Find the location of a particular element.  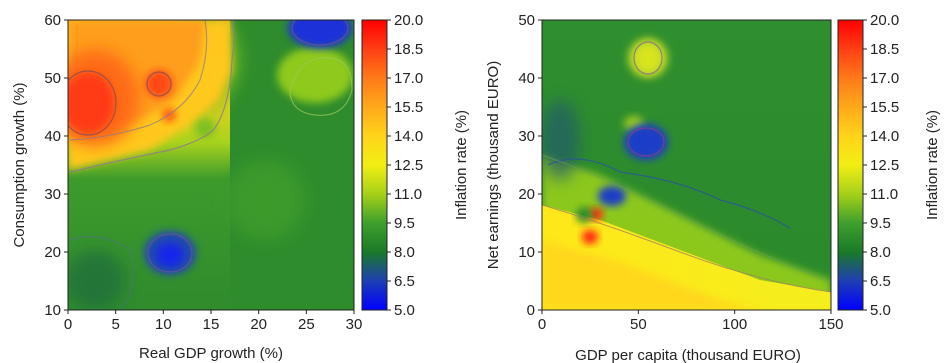

right-colorbar-label: Inflation rate (%) is located at coordinates (932, 165).